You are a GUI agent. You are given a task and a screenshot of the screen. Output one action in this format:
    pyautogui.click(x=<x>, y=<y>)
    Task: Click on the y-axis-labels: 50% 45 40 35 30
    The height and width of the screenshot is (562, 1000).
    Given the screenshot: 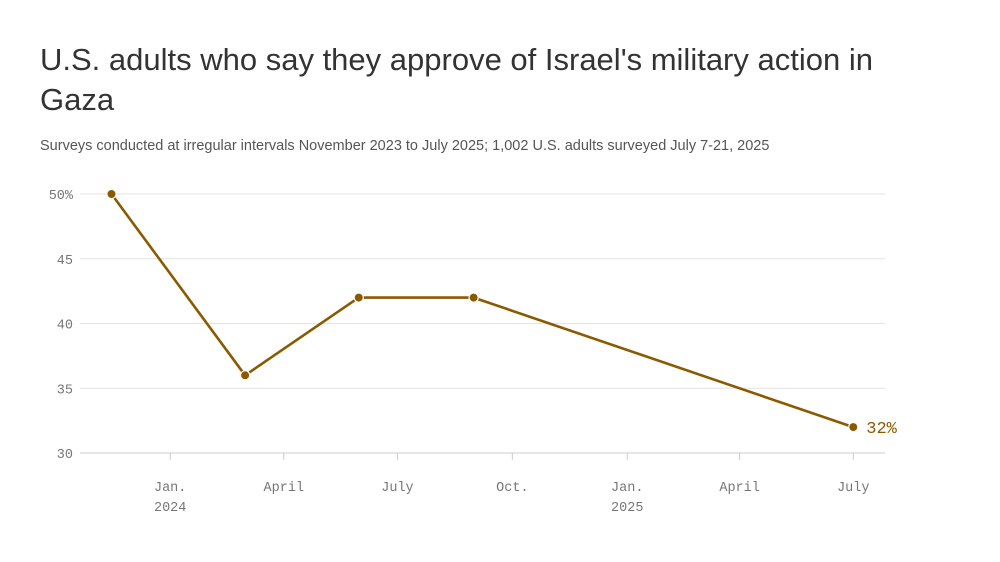 What is the action you would take?
    pyautogui.click(x=61, y=326)
    